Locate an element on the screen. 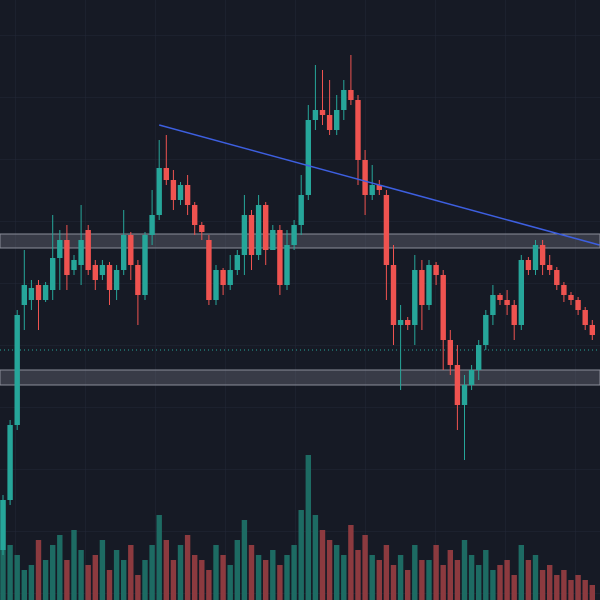 Image resolution: width=600 pixels, height=600 pixels. zone is located at coordinates (300, 241).